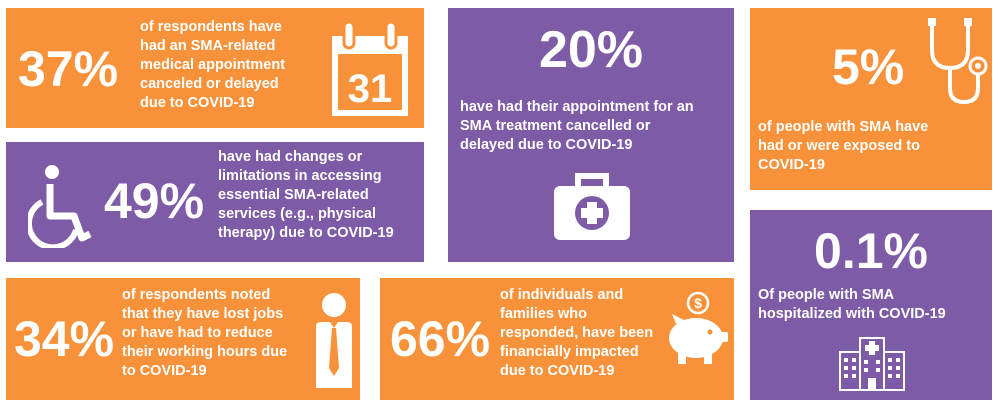 The height and width of the screenshot is (408, 1000). Describe the element at coordinates (440, 339) in the screenshot. I see `stat-value: 66%` at that location.